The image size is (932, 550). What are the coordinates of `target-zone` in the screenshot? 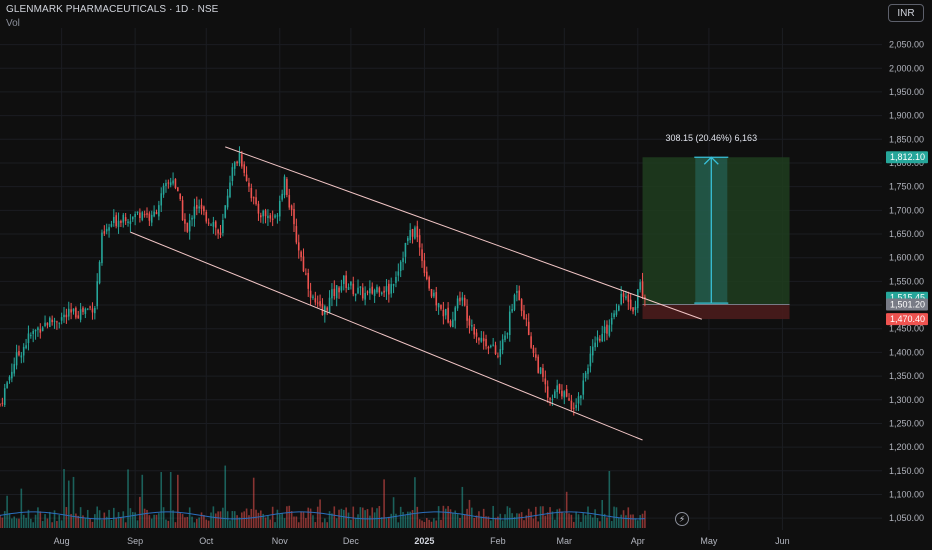 It's located at (716, 231).